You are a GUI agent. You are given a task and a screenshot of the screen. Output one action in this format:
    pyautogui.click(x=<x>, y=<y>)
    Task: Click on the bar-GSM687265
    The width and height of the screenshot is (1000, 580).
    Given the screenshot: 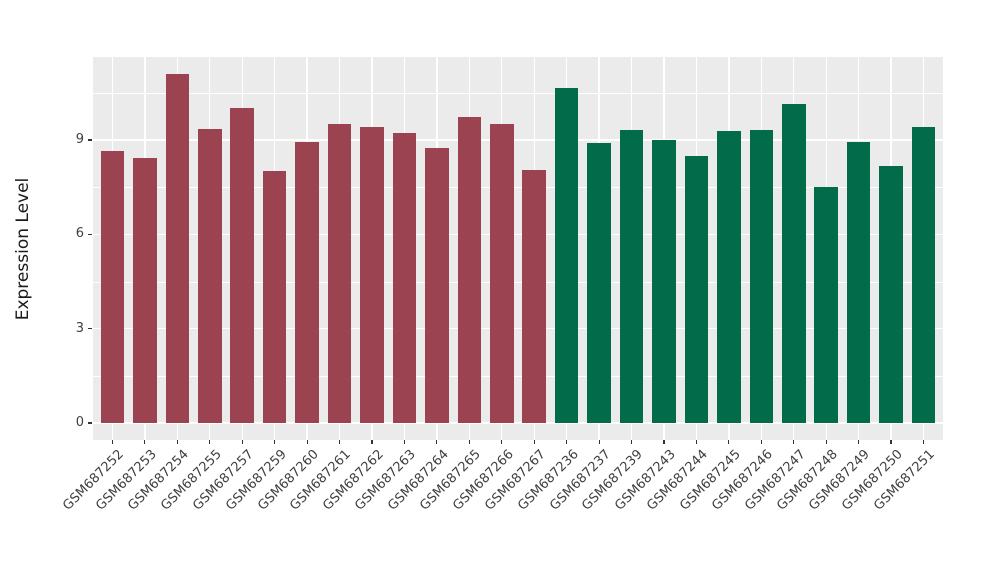 What is the action you would take?
    pyautogui.click(x=469, y=270)
    